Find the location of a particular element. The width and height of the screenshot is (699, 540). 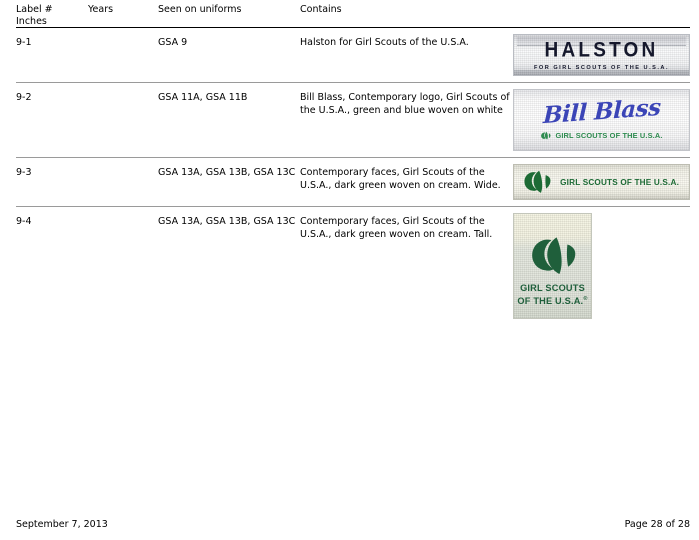

org-line-2: OF THE U.S.A. is located at coordinates (550, 301).